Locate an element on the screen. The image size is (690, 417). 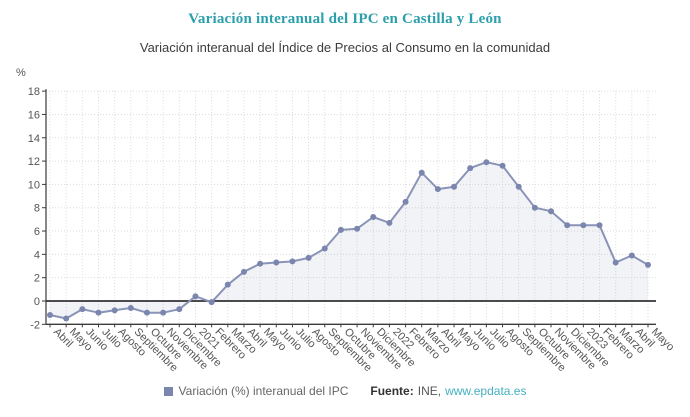
legend-item-ipc: Variación (%) interanual del IPC is located at coordinates (256, 391).